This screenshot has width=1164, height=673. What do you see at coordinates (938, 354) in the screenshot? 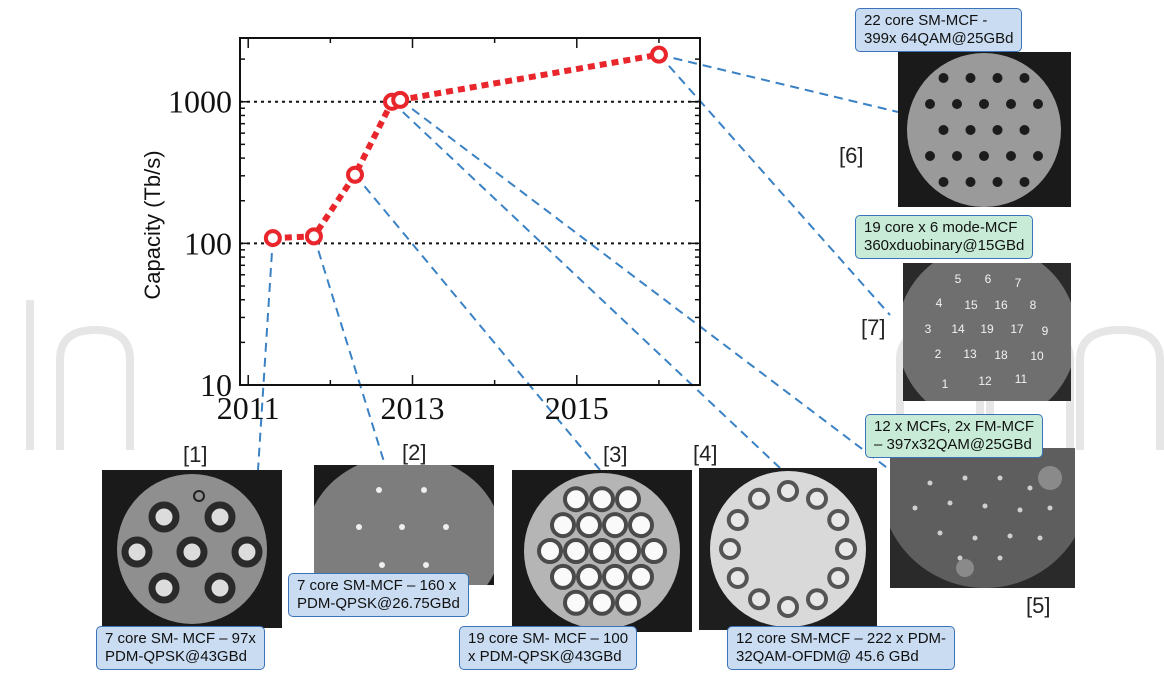
I see `core-number-label: 2` at bounding box center [938, 354].